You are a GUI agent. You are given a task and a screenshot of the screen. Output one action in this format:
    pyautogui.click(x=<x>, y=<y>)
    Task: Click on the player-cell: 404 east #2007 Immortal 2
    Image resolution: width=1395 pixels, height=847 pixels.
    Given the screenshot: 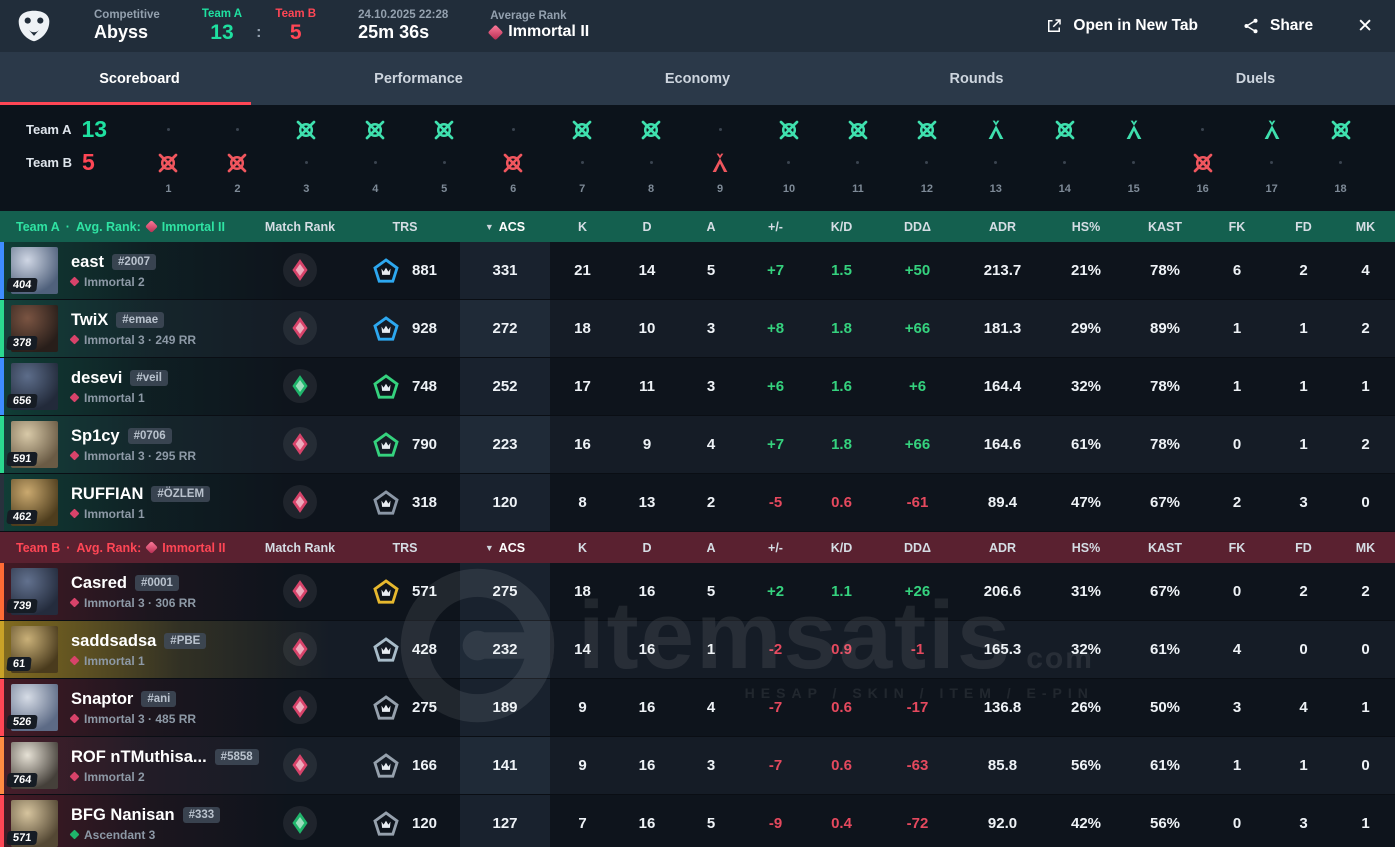 What is the action you would take?
    pyautogui.click(x=125, y=270)
    